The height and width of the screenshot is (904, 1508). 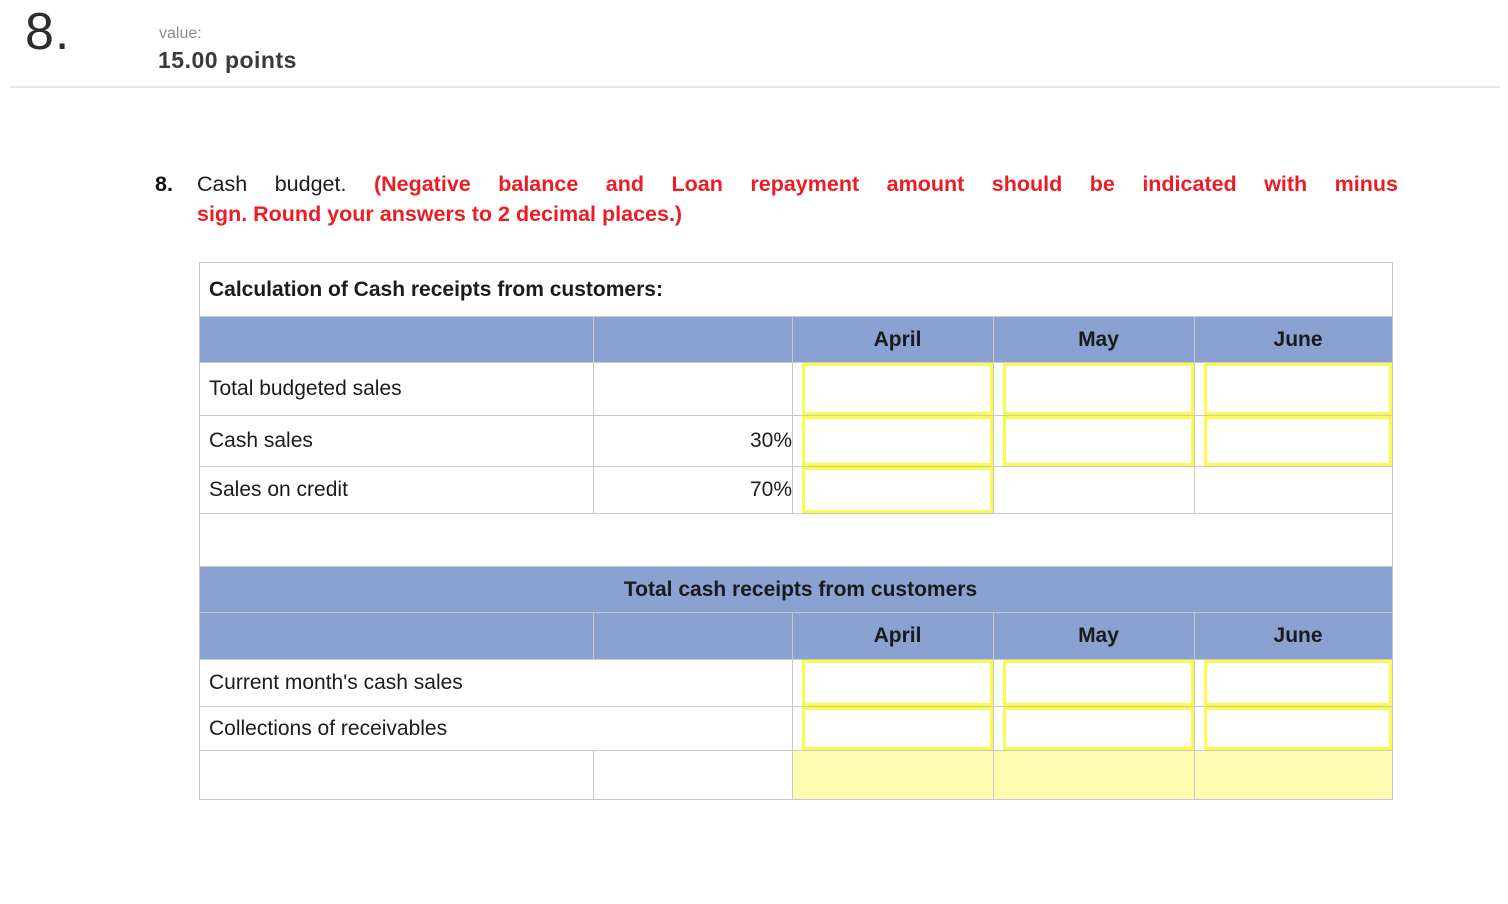 What do you see at coordinates (396, 490) in the screenshot?
I see `row-label-sales-on-credit: Sales on credit` at bounding box center [396, 490].